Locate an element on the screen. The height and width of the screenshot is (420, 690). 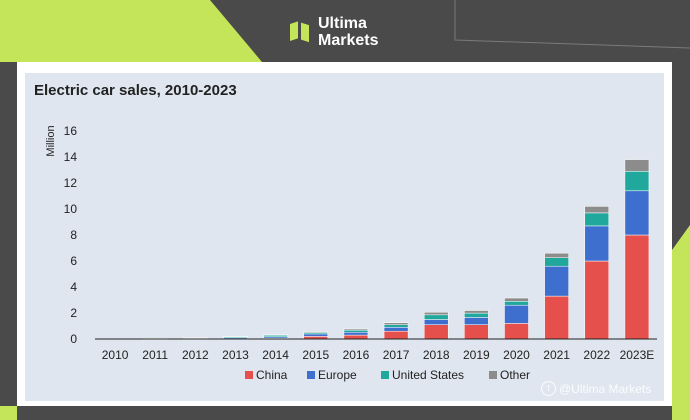
x-tick-label: 2017 is located at coordinates (396, 355).